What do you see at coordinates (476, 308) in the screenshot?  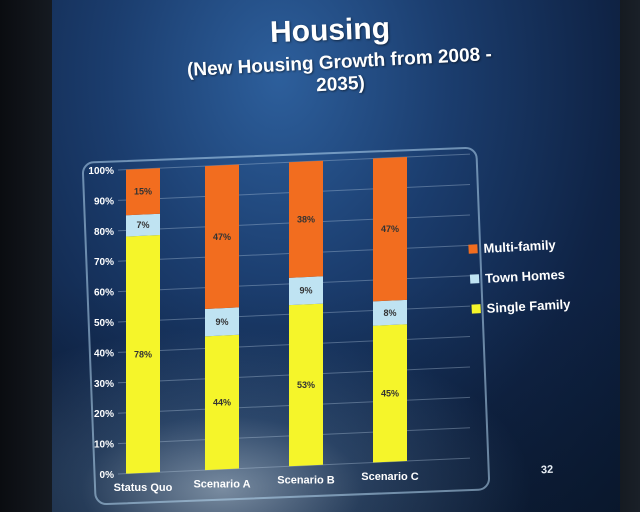 I see `legend-swatch-single-family` at bounding box center [476, 308].